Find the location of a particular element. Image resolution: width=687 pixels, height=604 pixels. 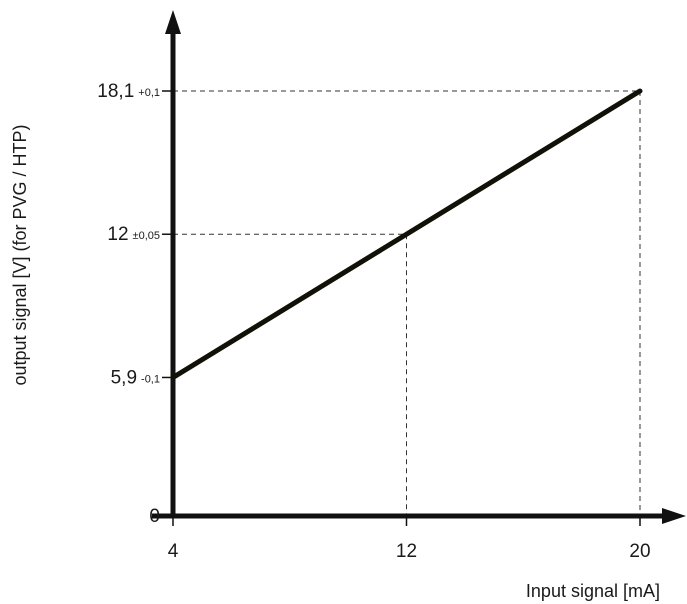

y-tick-label: 5,9 -0,1 is located at coordinates (135, 377).